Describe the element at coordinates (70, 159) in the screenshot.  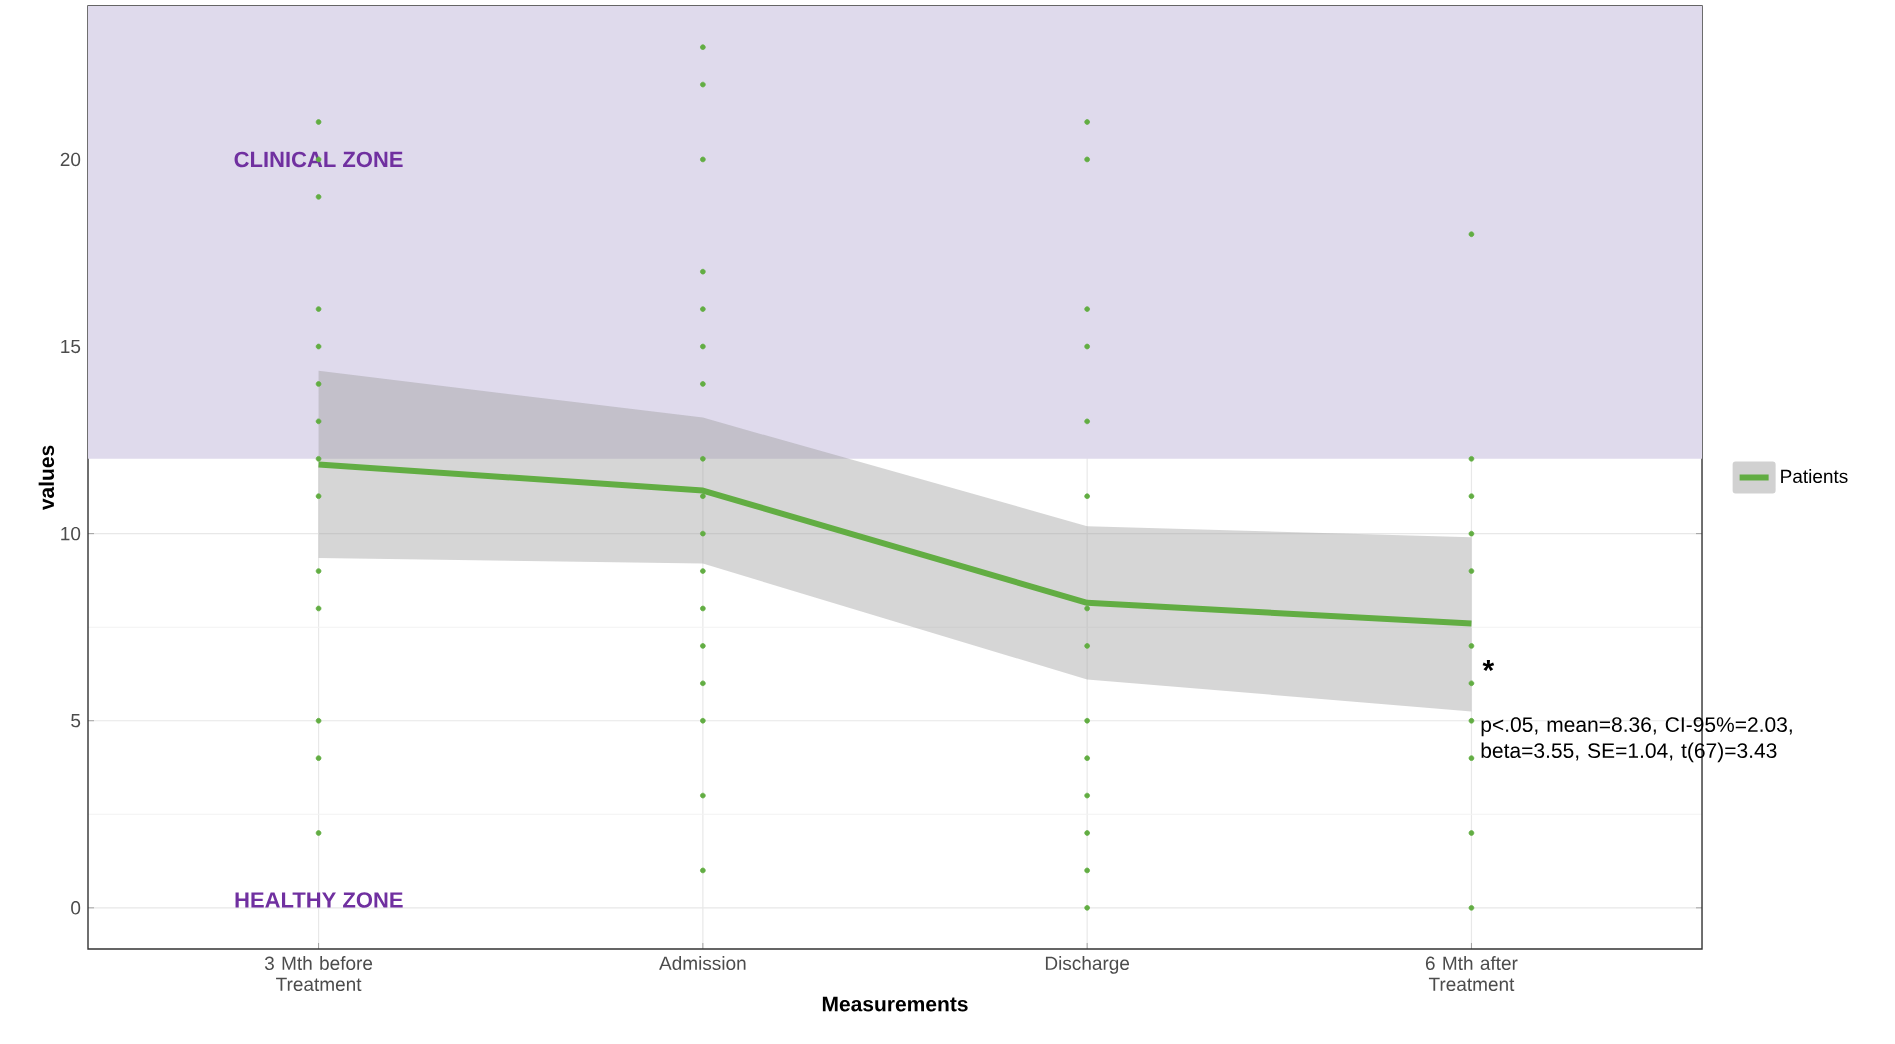
I see `y-tick-label: 20` at that location.